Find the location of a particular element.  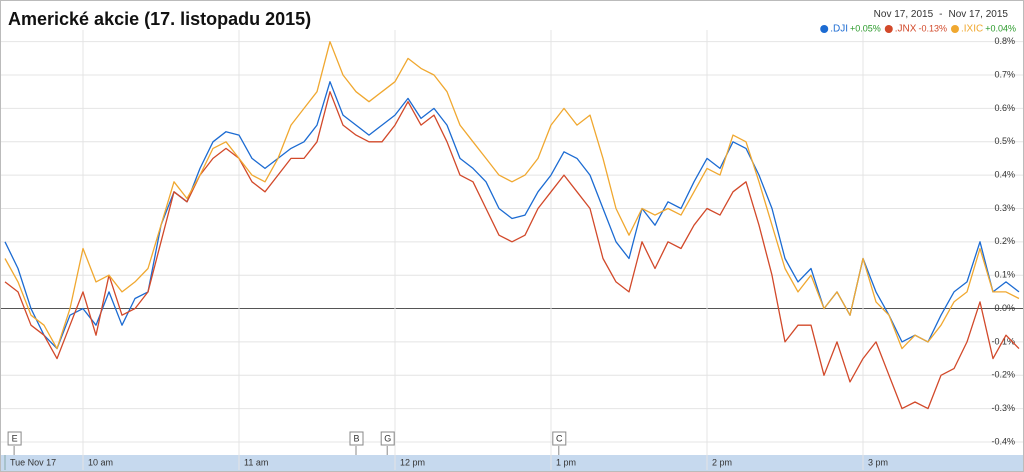

event-marker: B is located at coordinates (356, 443).